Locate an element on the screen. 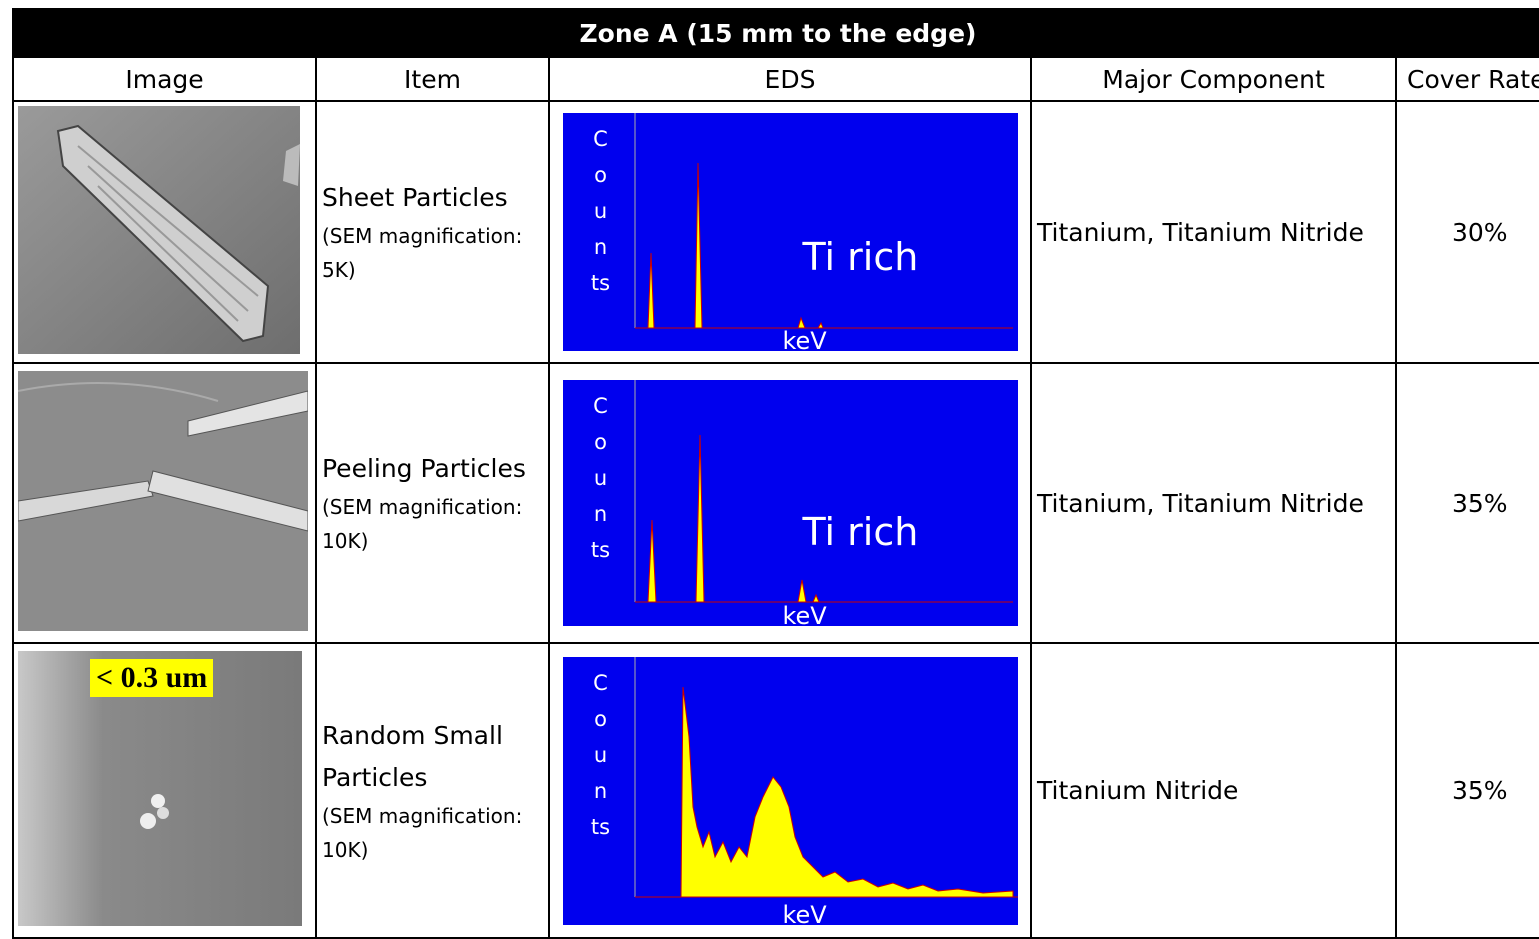 This screenshot has height=939, width=1539. component: Titanium Nitride is located at coordinates (1213, 790).